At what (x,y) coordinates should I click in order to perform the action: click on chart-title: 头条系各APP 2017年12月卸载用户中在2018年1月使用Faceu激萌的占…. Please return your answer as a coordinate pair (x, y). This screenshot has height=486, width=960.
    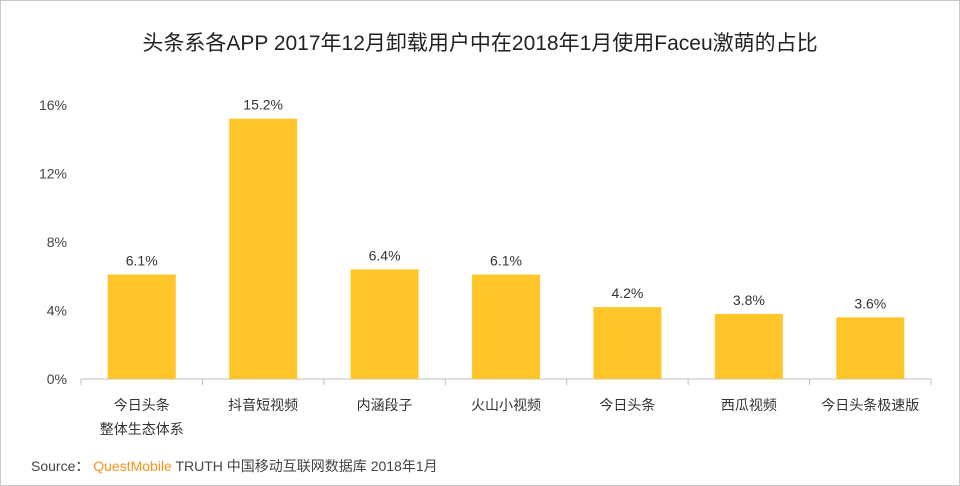
    Looking at the image, I should click on (480, 43).